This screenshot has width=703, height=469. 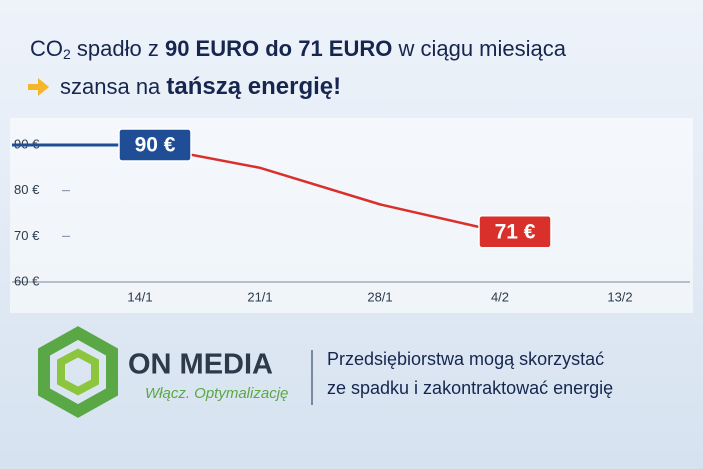 I want to click on logo, so click(x=78, y=372).